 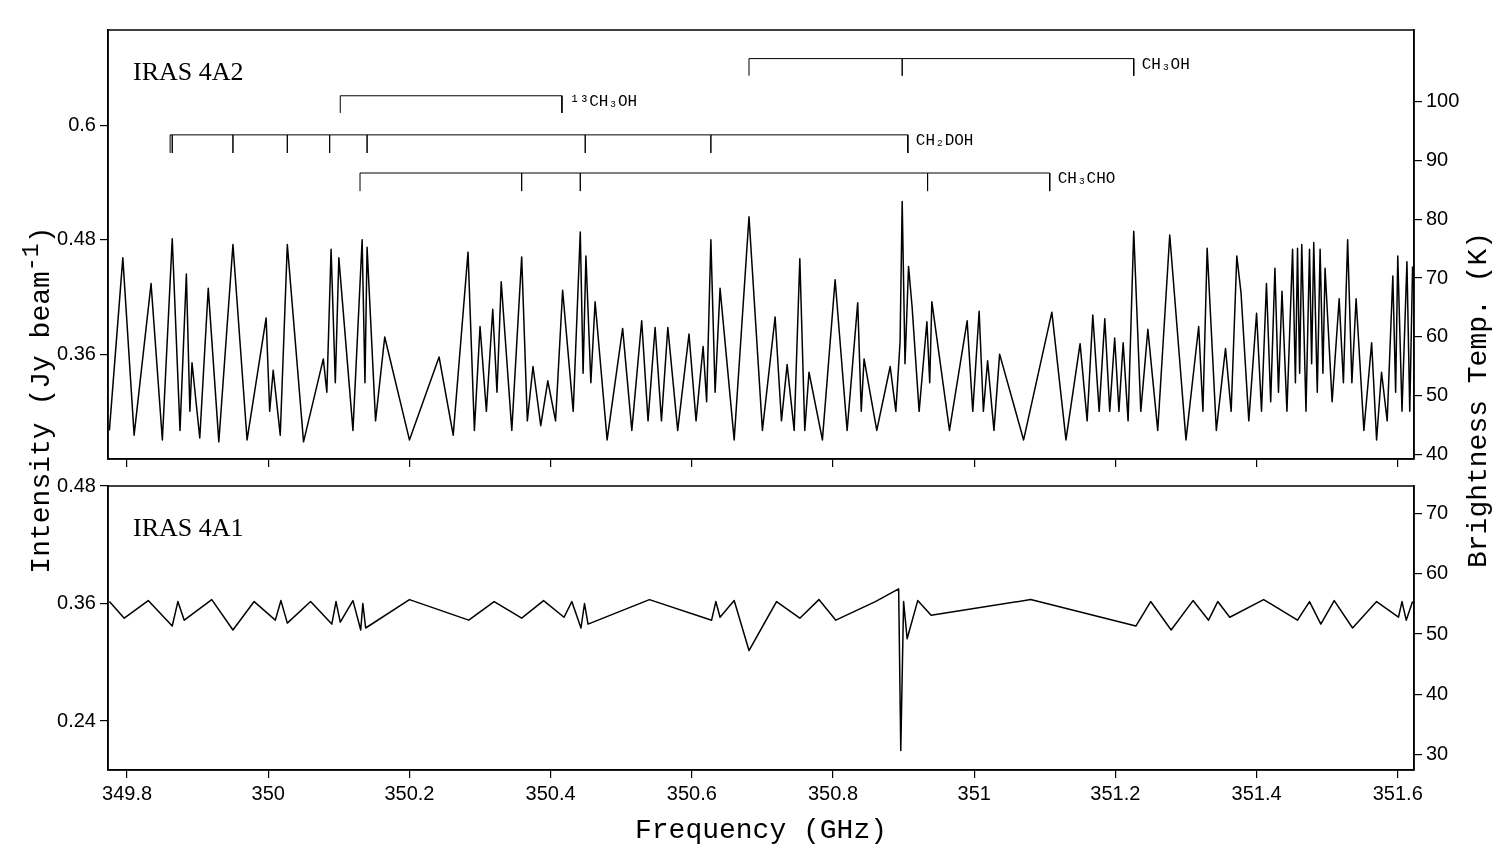 What do you see at coordinates (1437, 158) in the screenshot?
I see `y2-tick-label: 90` at bounding box center [1437, 158].